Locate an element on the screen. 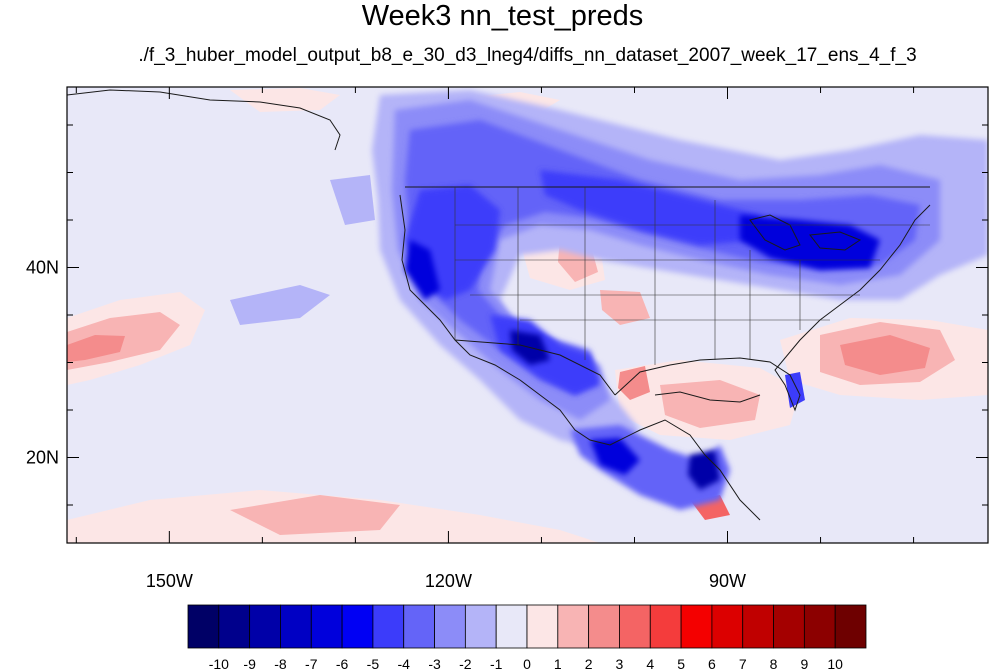 The width and height of the screenshot is (1005, 672). state-borders is located at coordinates (692, 276).